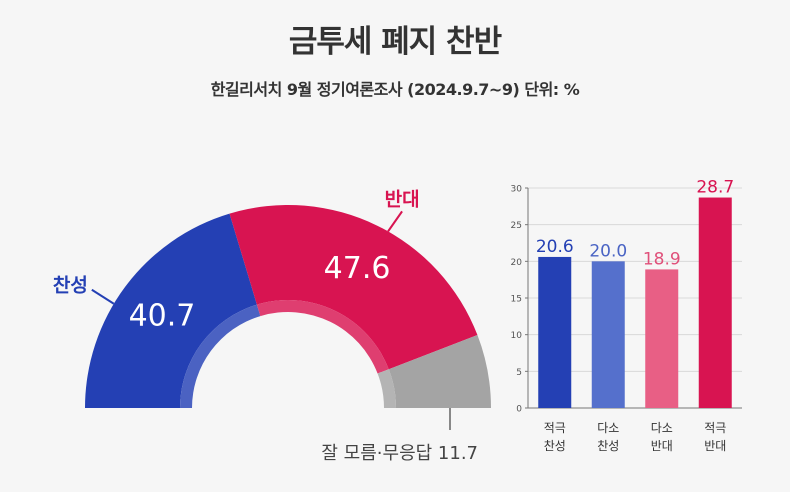  I want to click on y-tick-label: 5, so click(519, 373).